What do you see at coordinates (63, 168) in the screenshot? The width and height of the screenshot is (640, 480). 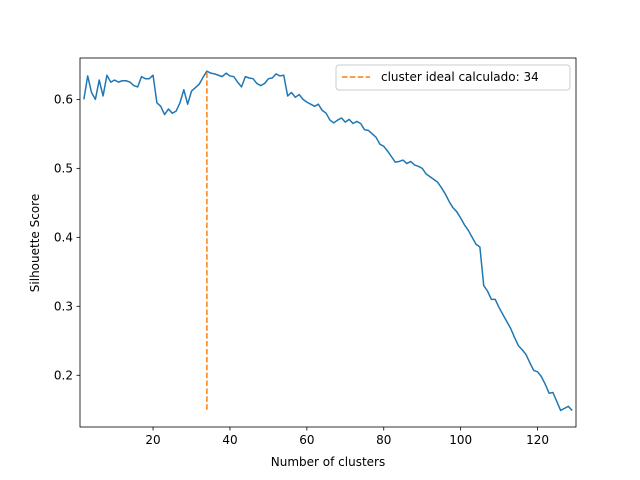 I see `y-tick-label: 0.5` at bounding box center [63, 168].